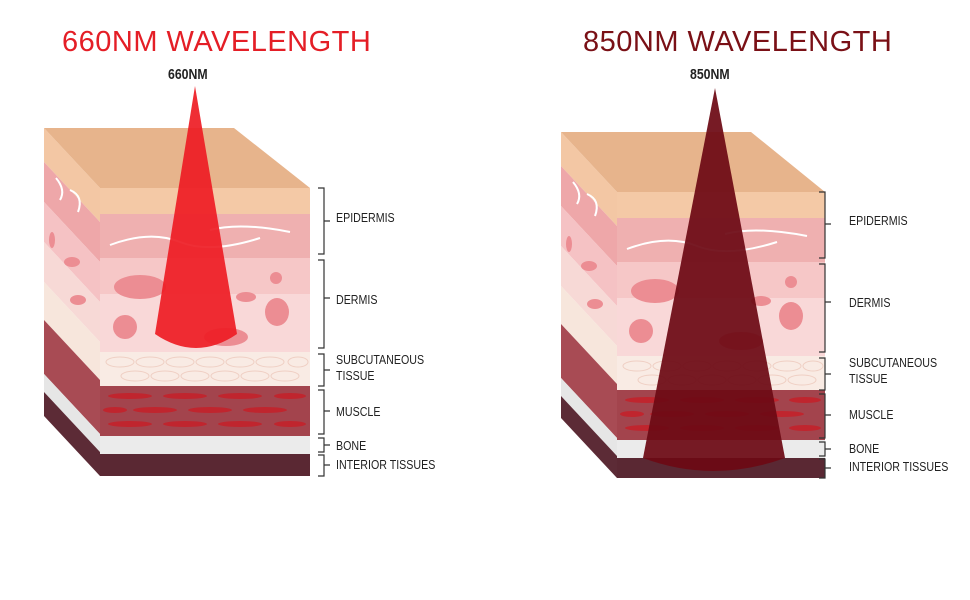 The image size is (970, 600). What do you see at coordinates (710, 74) in the screenshot?
I see `beam-label: 850NM` at bounding box center [710, 74].